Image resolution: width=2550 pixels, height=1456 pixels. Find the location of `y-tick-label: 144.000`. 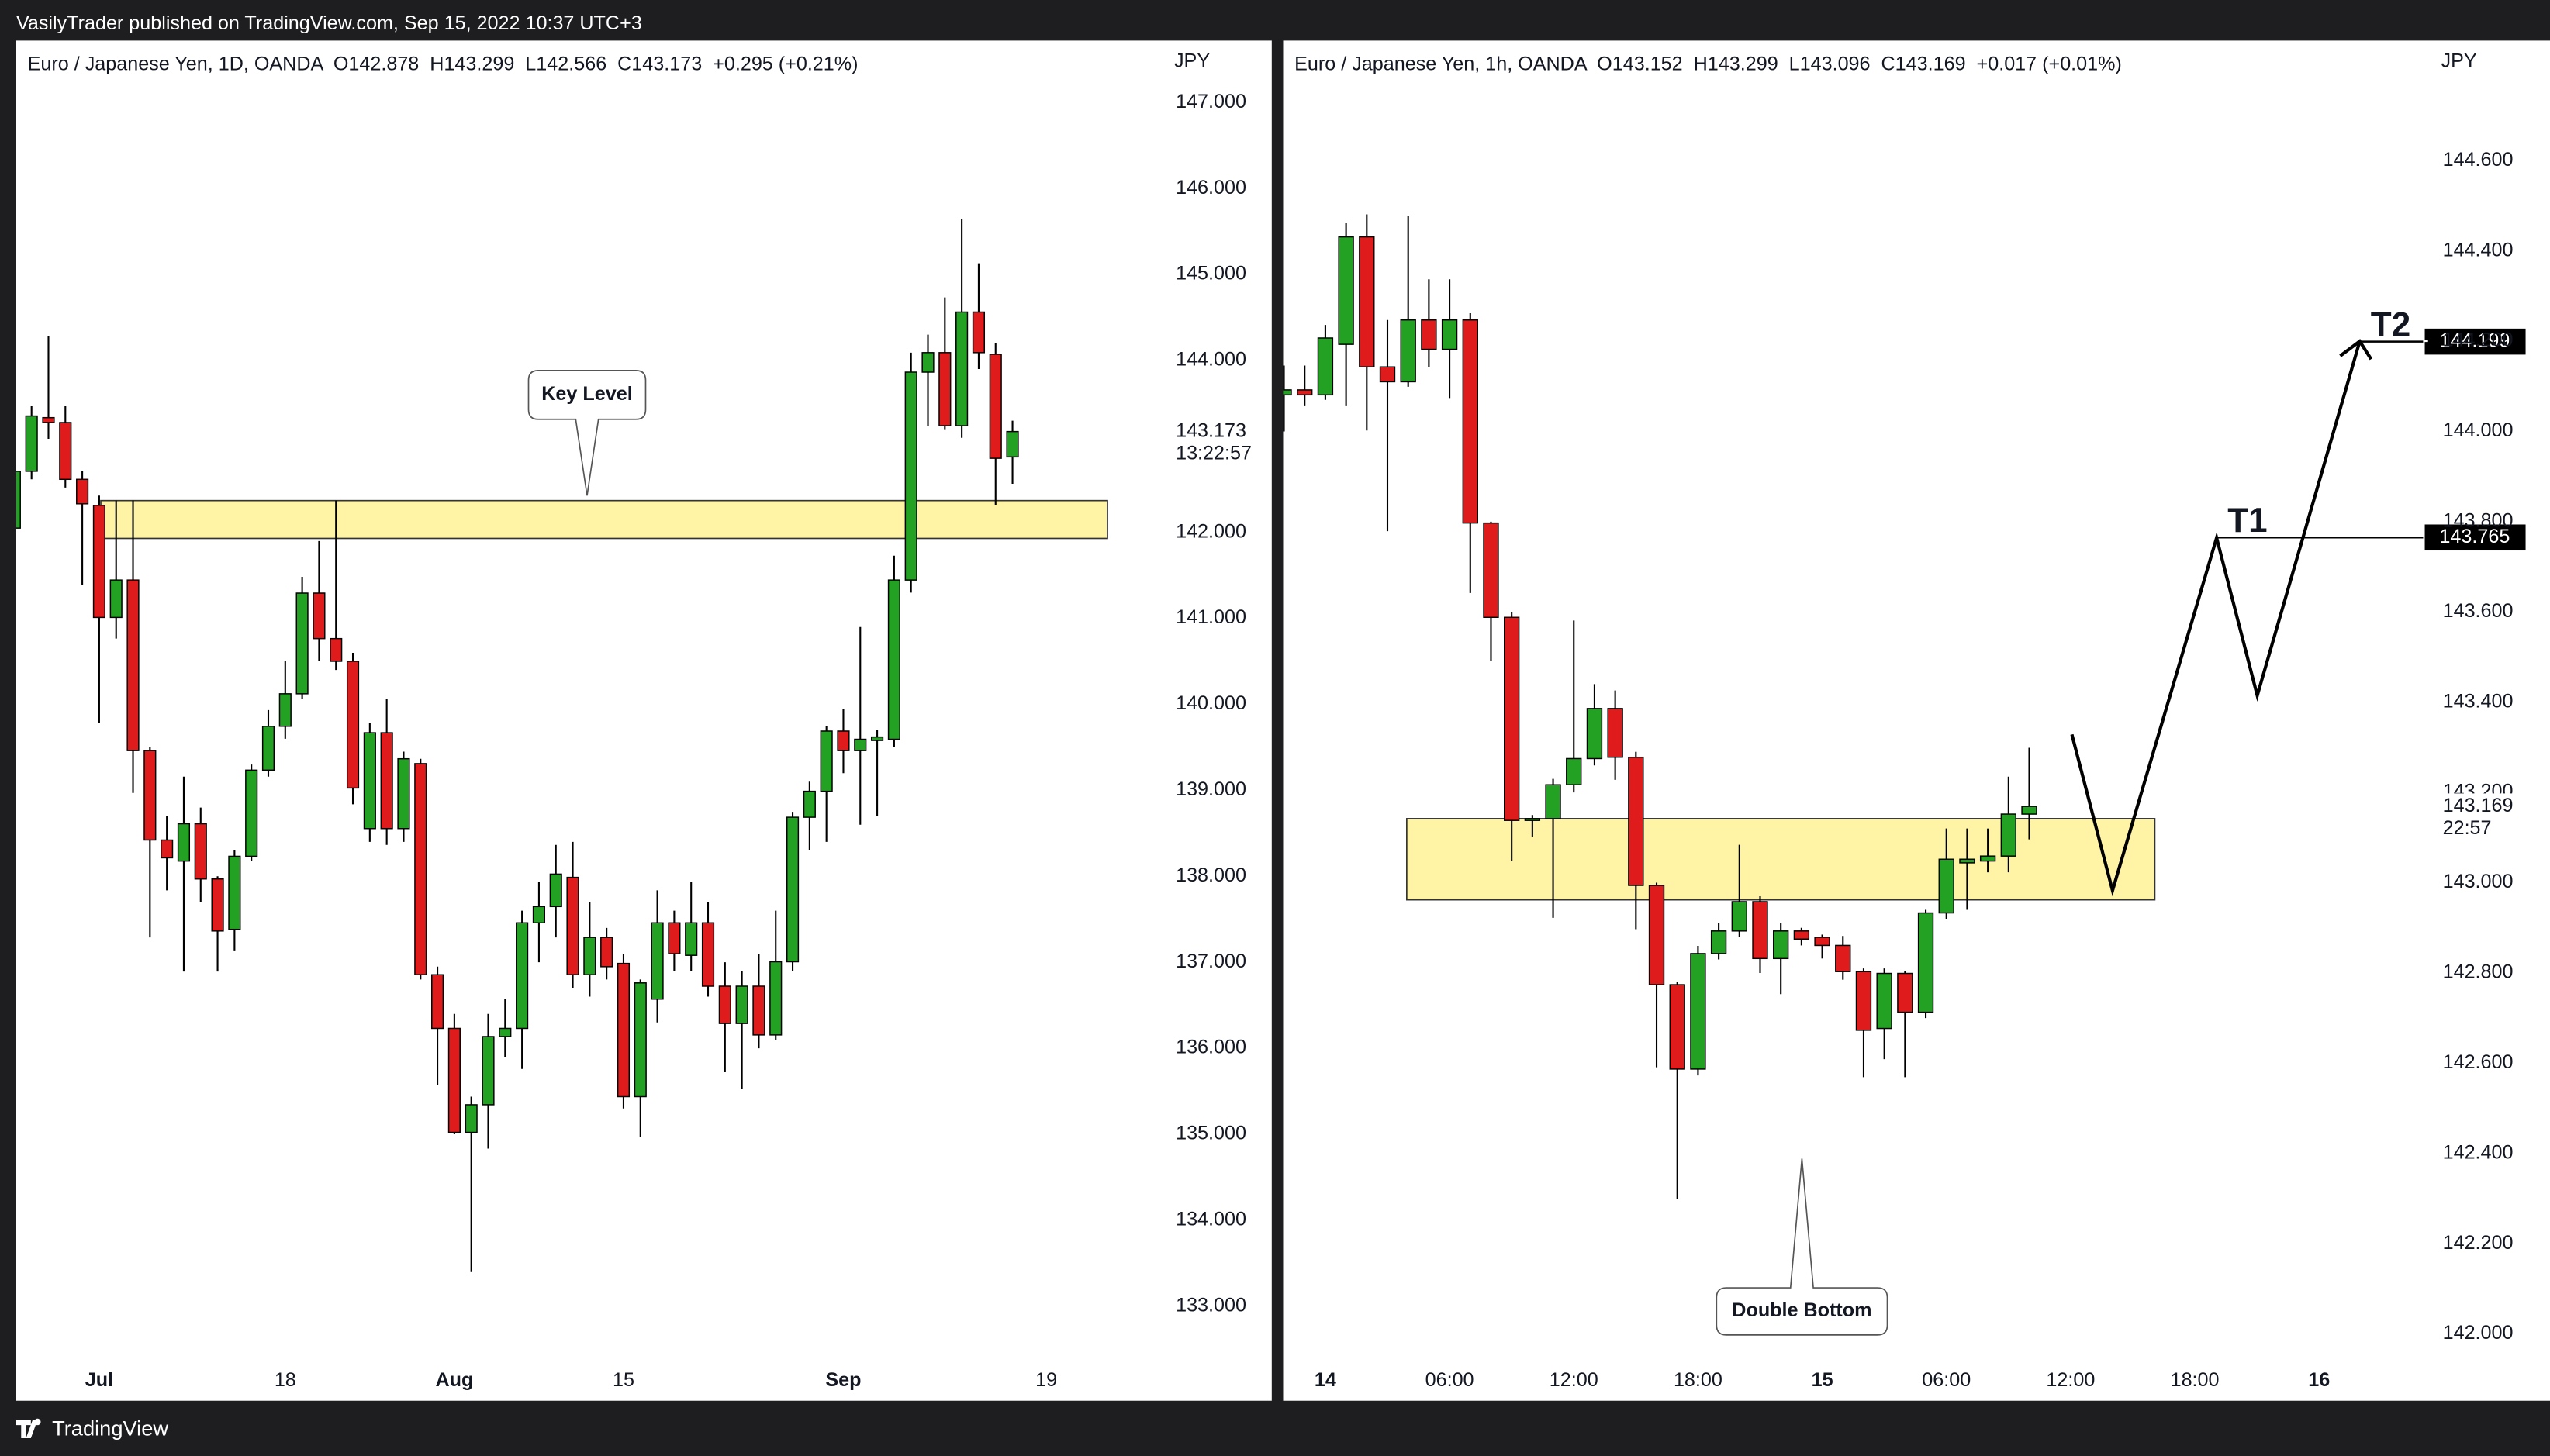

y-tick-label: 144.000 is located at coordinates (1211, 360).